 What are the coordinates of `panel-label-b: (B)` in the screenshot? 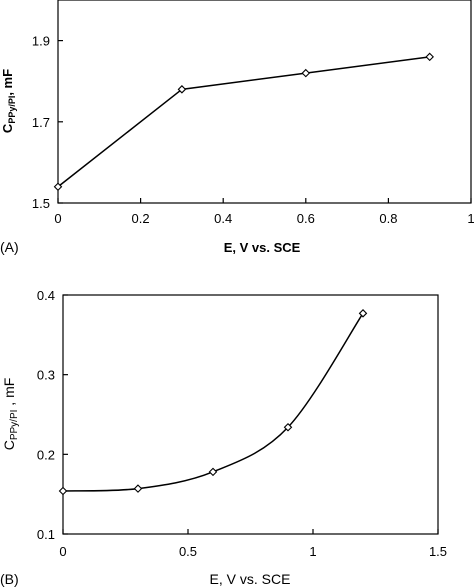 It's located at (9, 579).